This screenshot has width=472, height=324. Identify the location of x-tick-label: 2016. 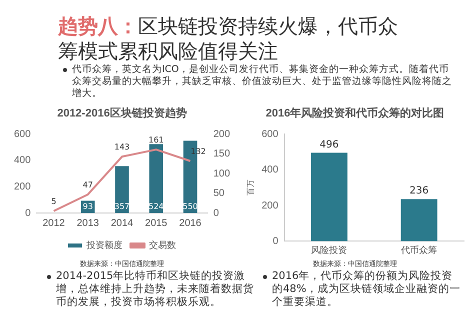
(190, 223).